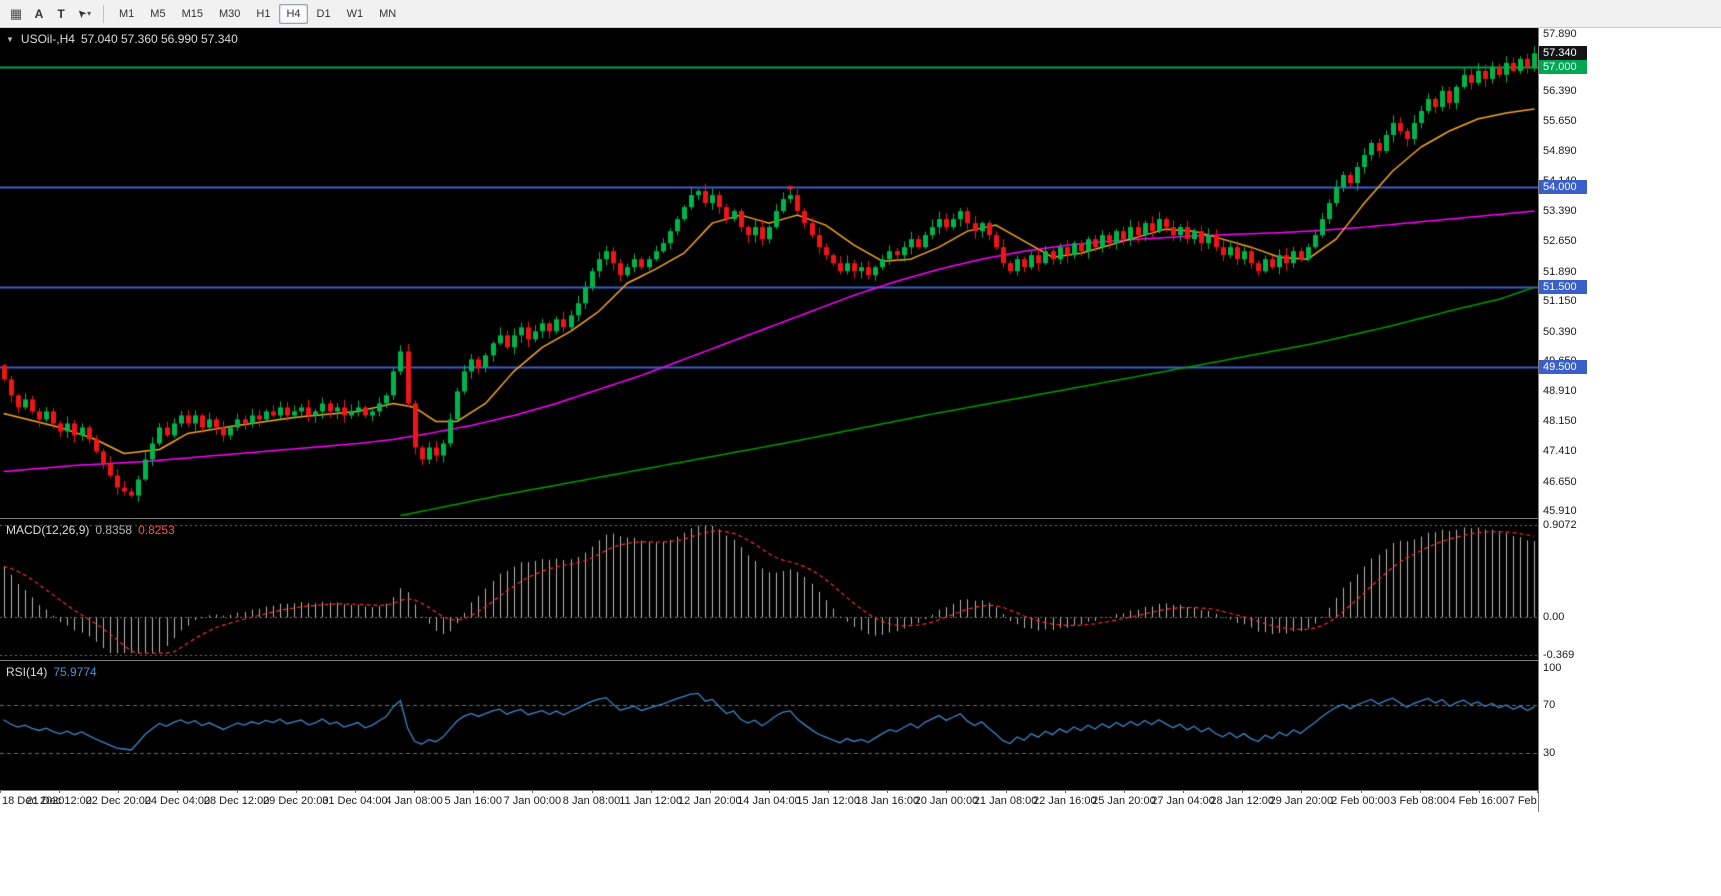  Describe the element at coordinates (1560, 91) in the screenshot. I see `price-tick-label: 56.390` at that location.